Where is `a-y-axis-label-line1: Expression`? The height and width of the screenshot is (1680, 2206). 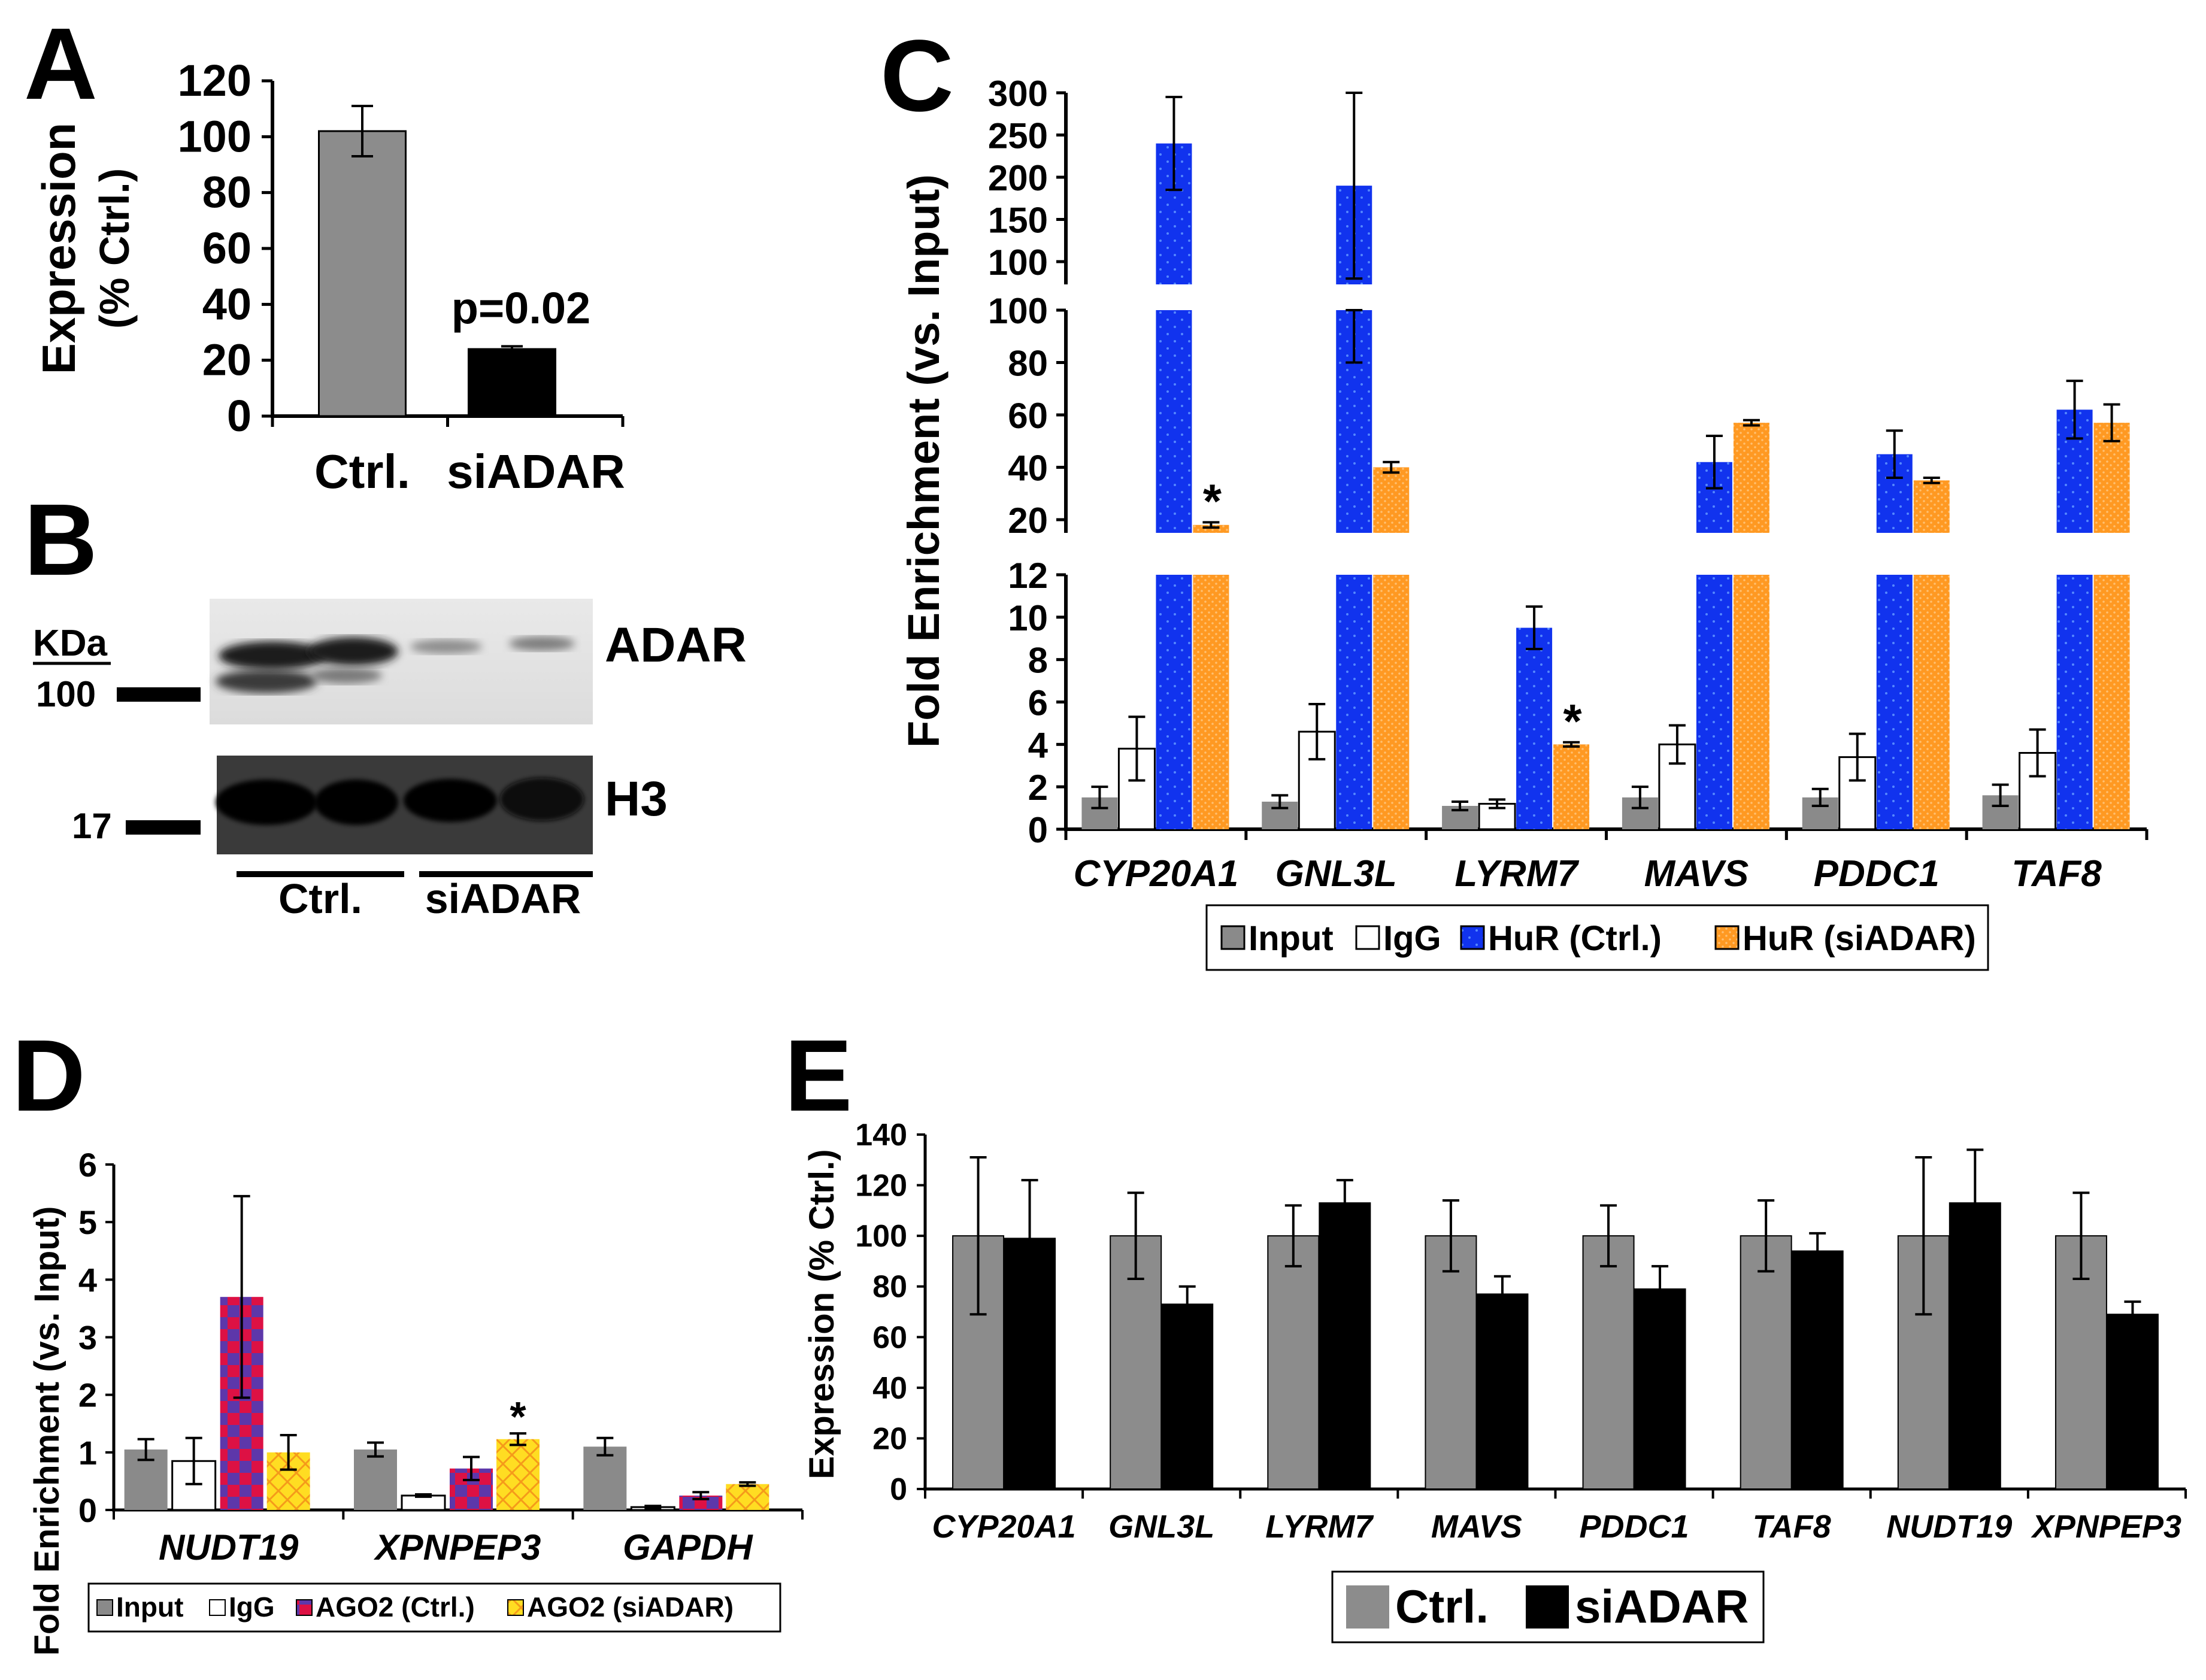
a-y-axis-label-line1: Expression is located at coordinates (58, 249).